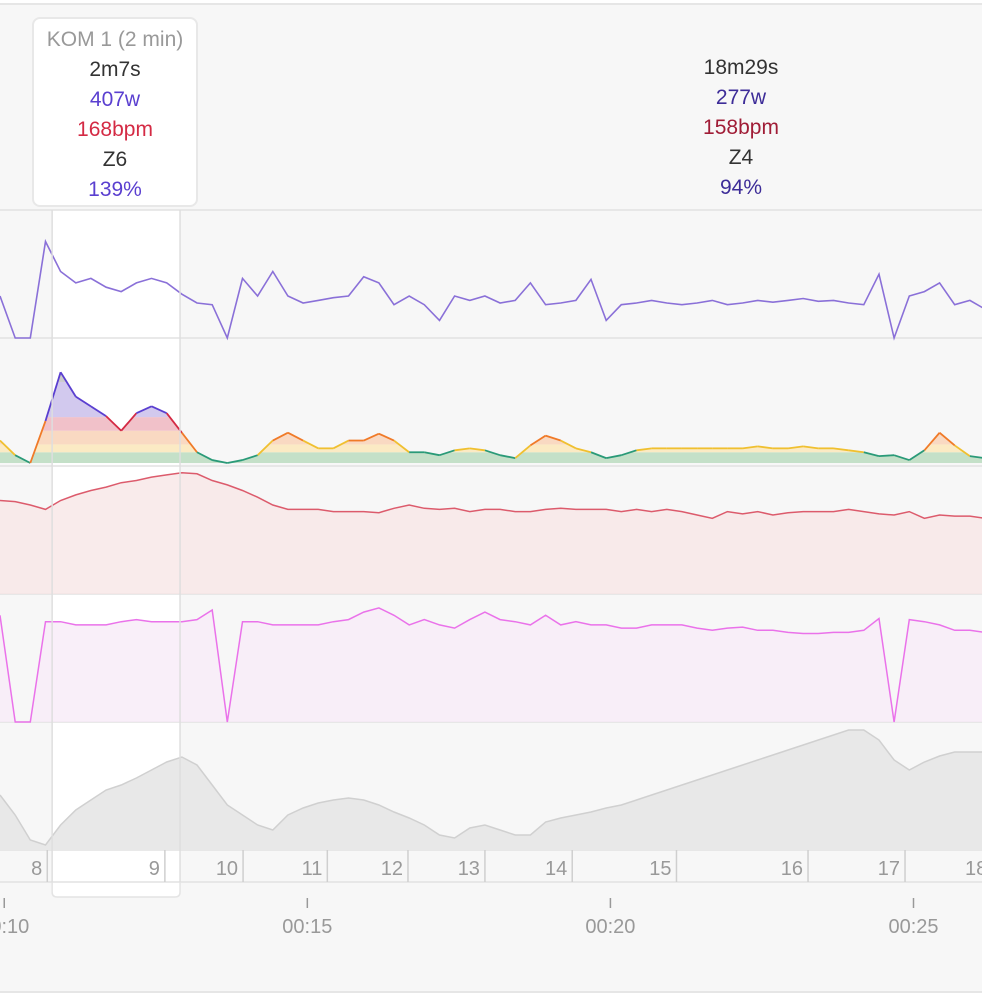 The width and height of the screenshot is (982, 1008). I want to click on selection-heartrate: 168bpm, so click(115, 129).